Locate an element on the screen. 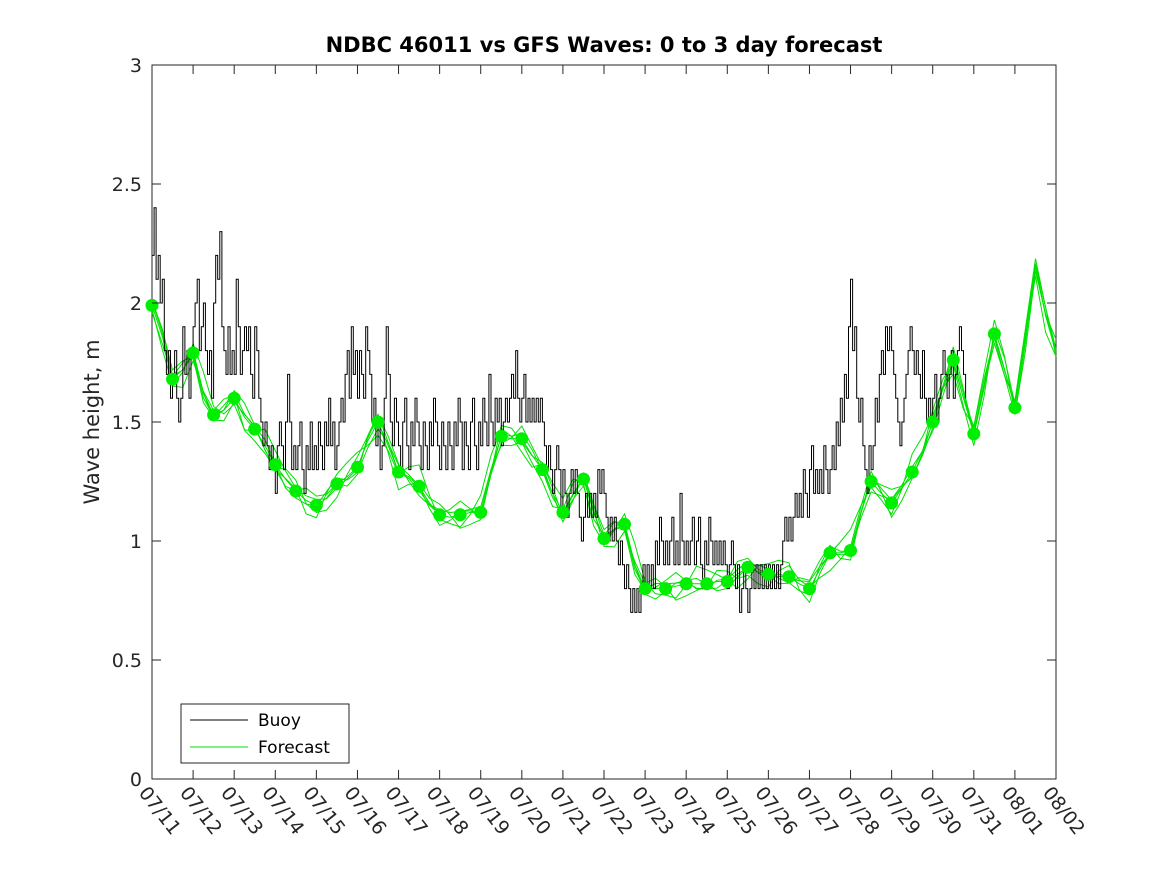 The height and width of the screenshot is (875, 1167). y-tick-label: 3 is located at coordinates (136, 66).